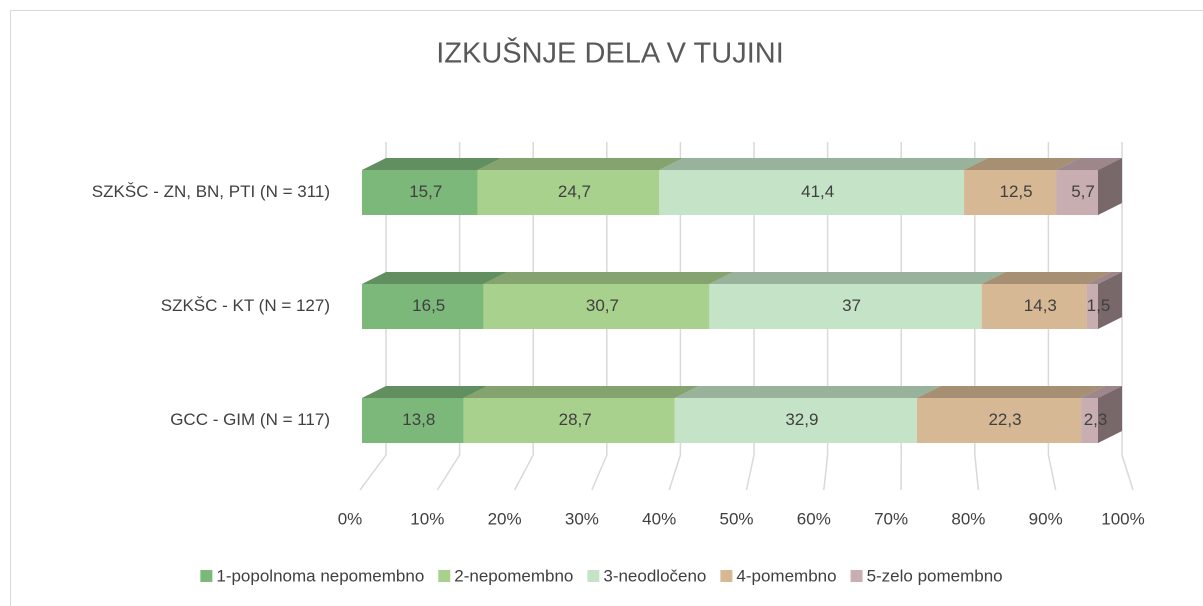 Image resolution: width=1203 pixels, height=606 pixels. Describe the element at coordinates (427, 518) in the screenshot. I see `x-tick-label: 10%` at that location.